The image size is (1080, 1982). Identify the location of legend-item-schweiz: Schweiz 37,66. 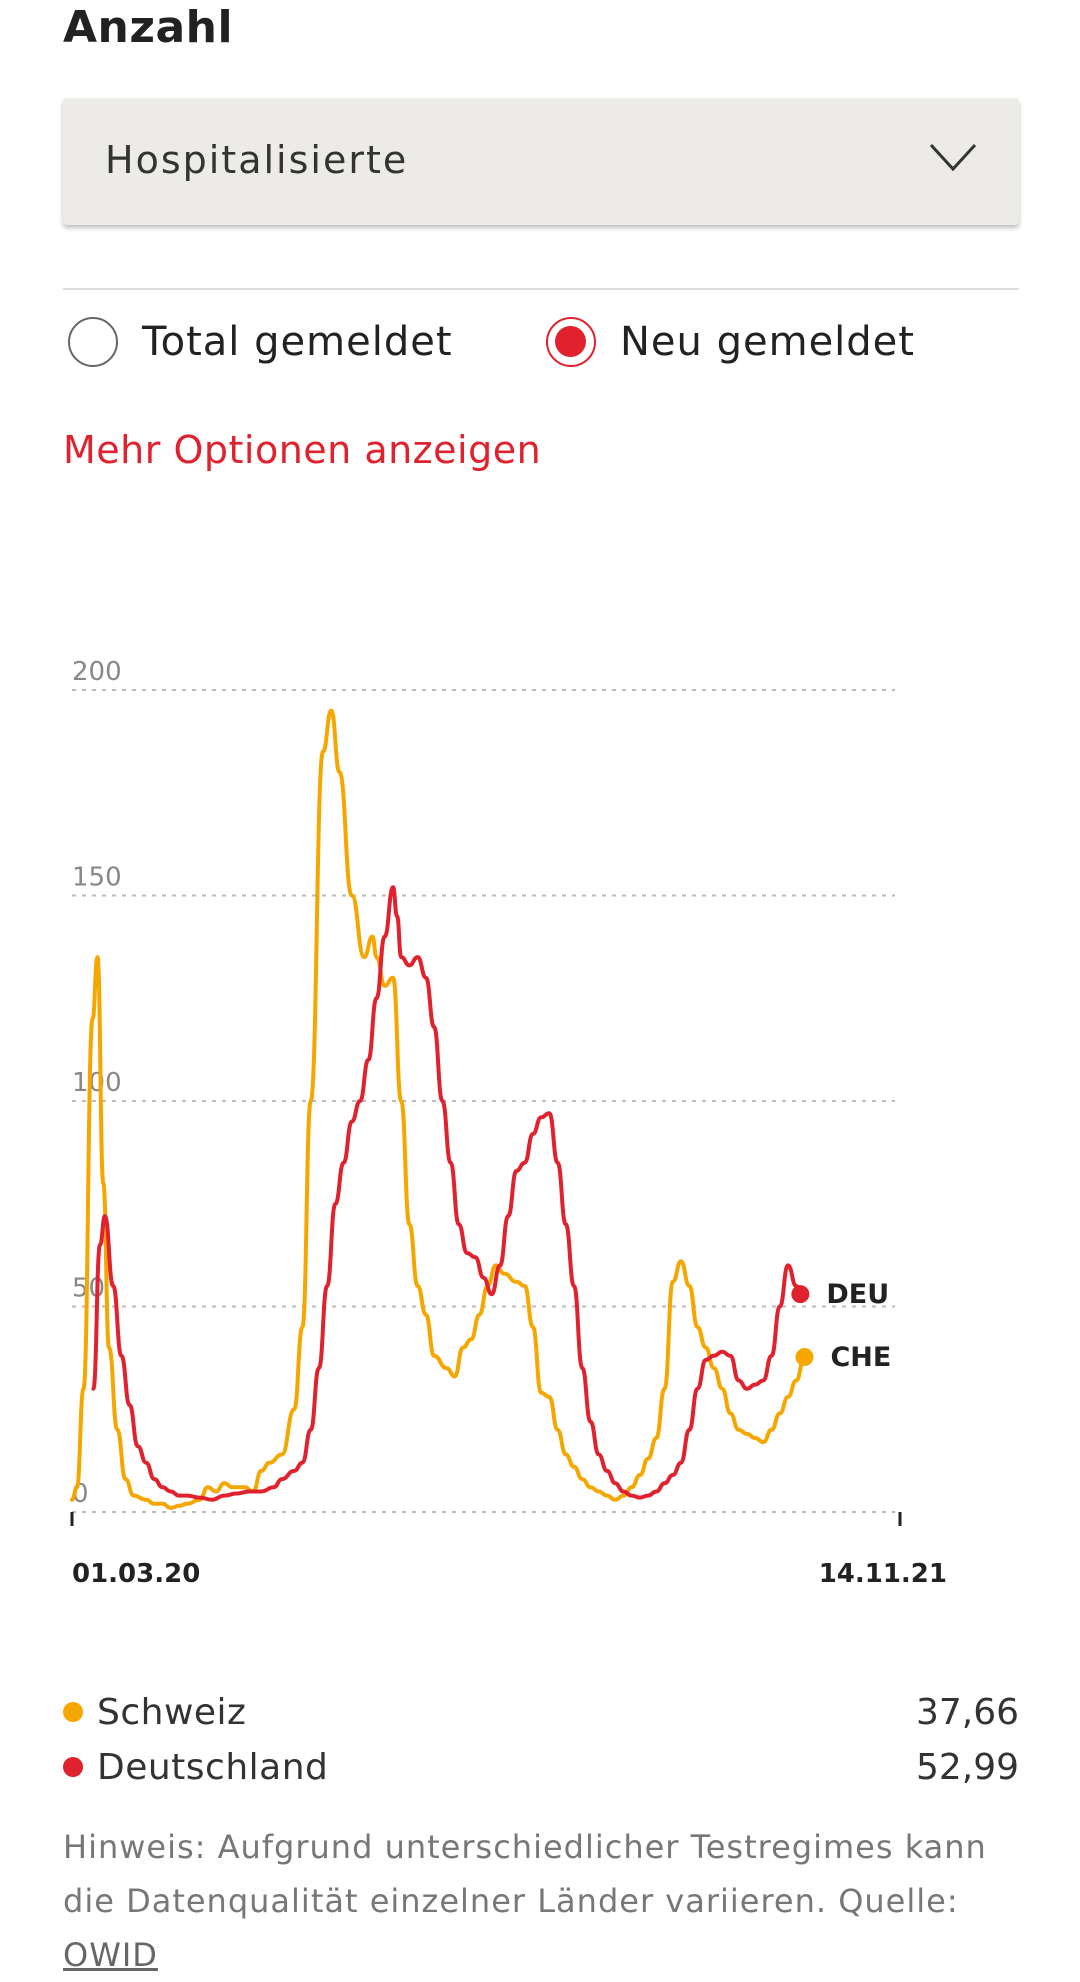
(541, 1712).